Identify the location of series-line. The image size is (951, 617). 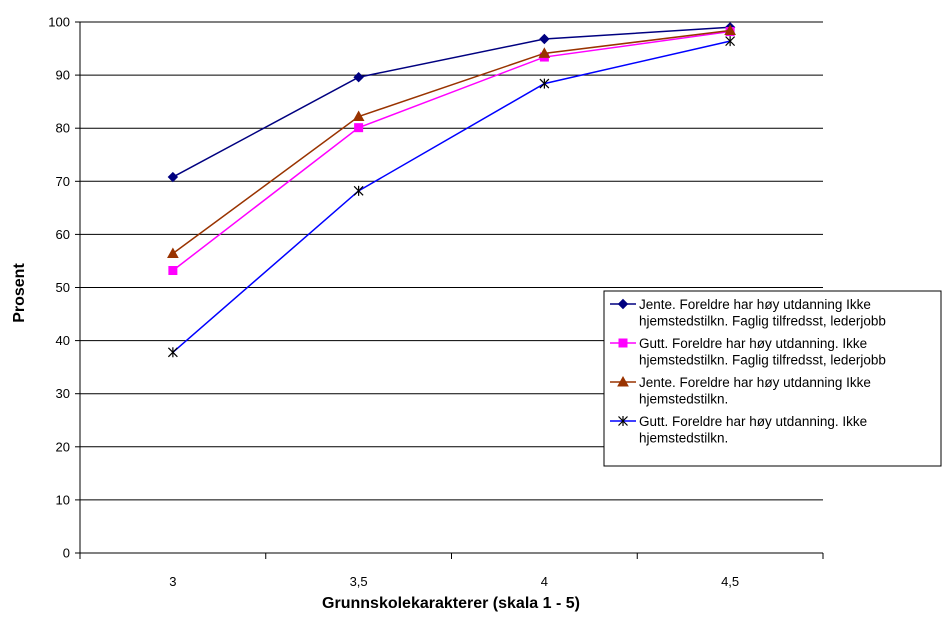
(451, 102).